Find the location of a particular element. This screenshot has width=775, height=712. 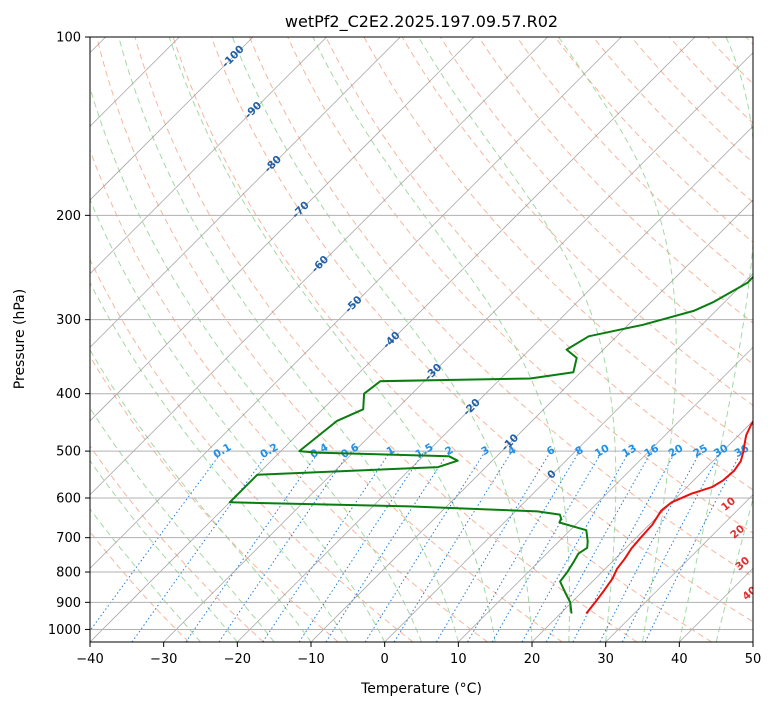

x-tick-label: 20 is located at coordinates (532, 659).